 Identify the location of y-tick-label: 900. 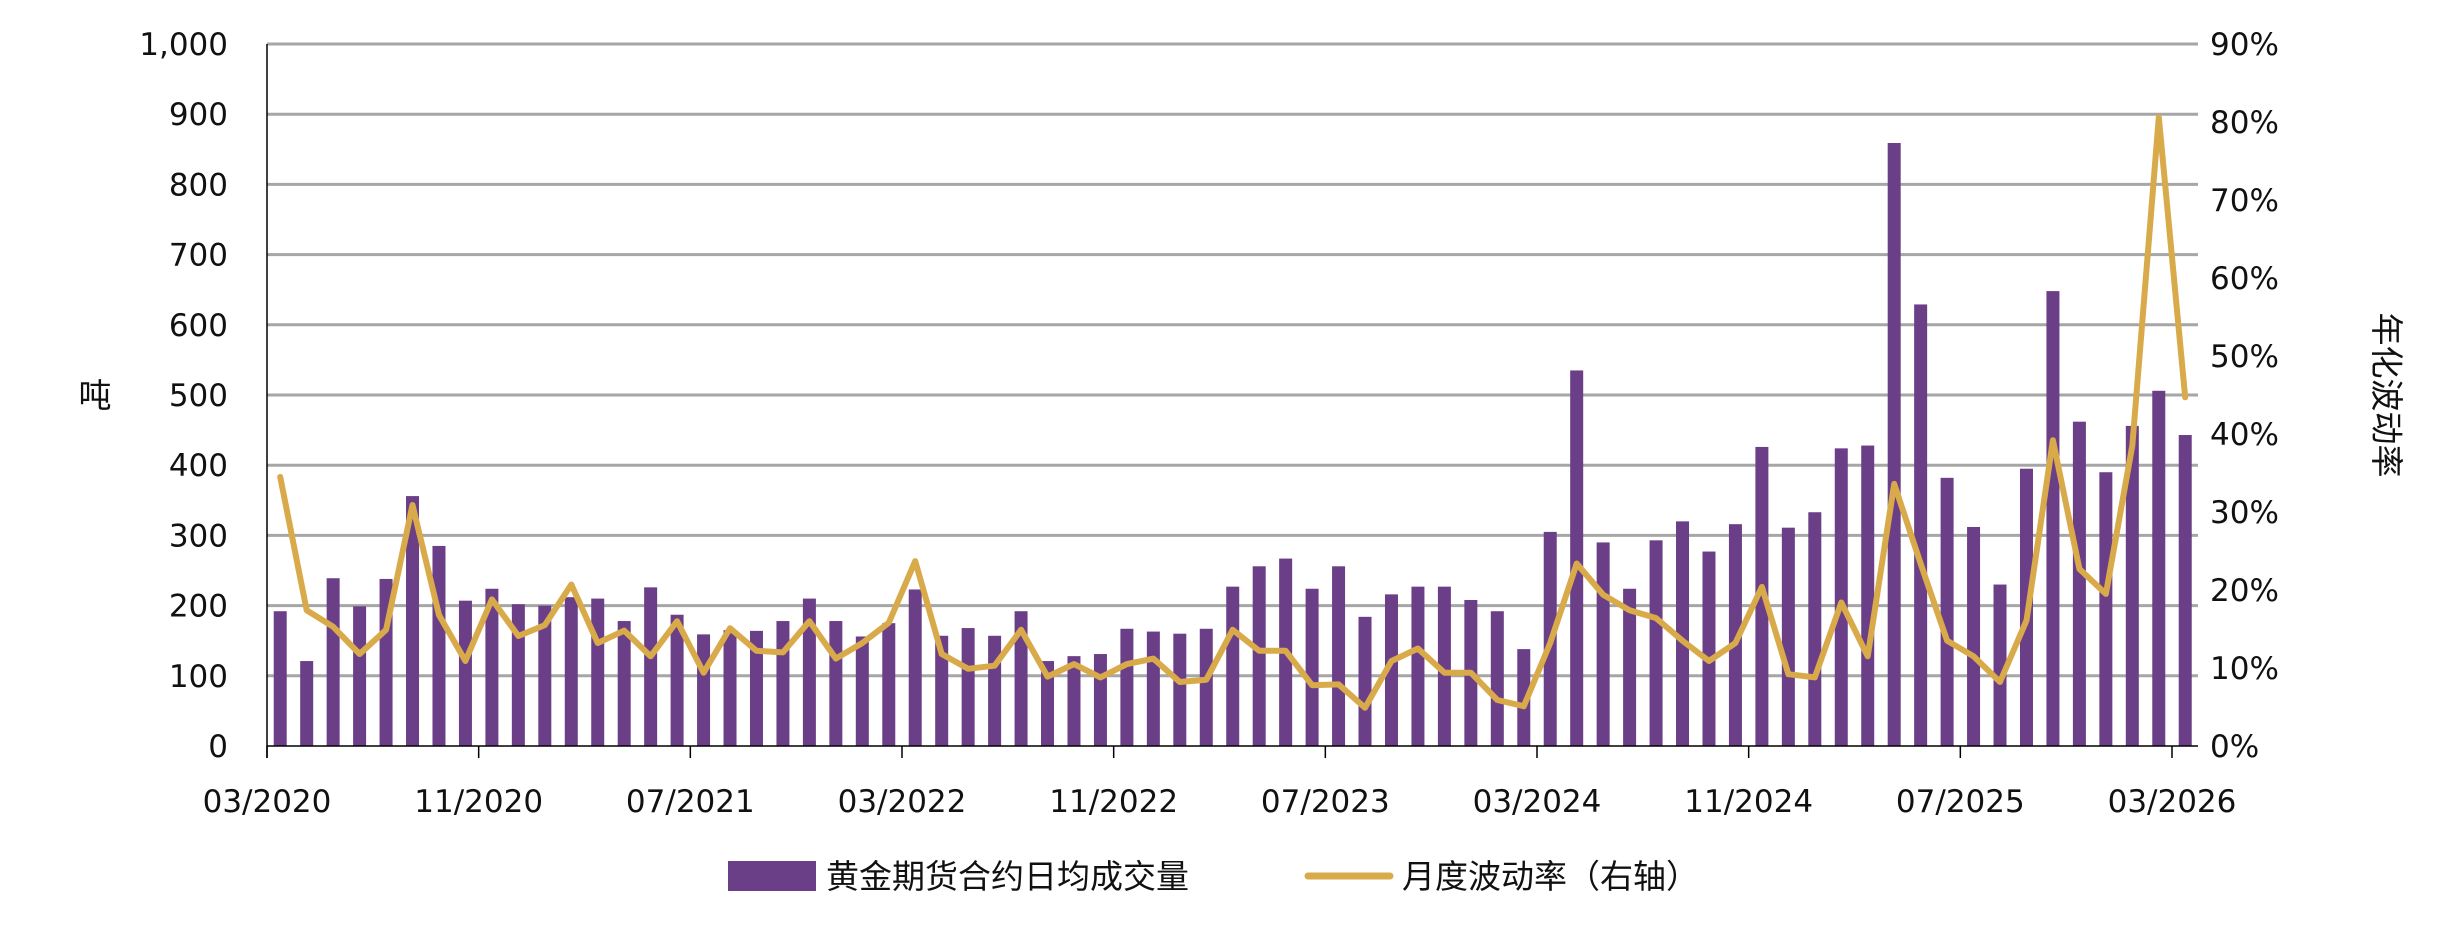
(198, 115).